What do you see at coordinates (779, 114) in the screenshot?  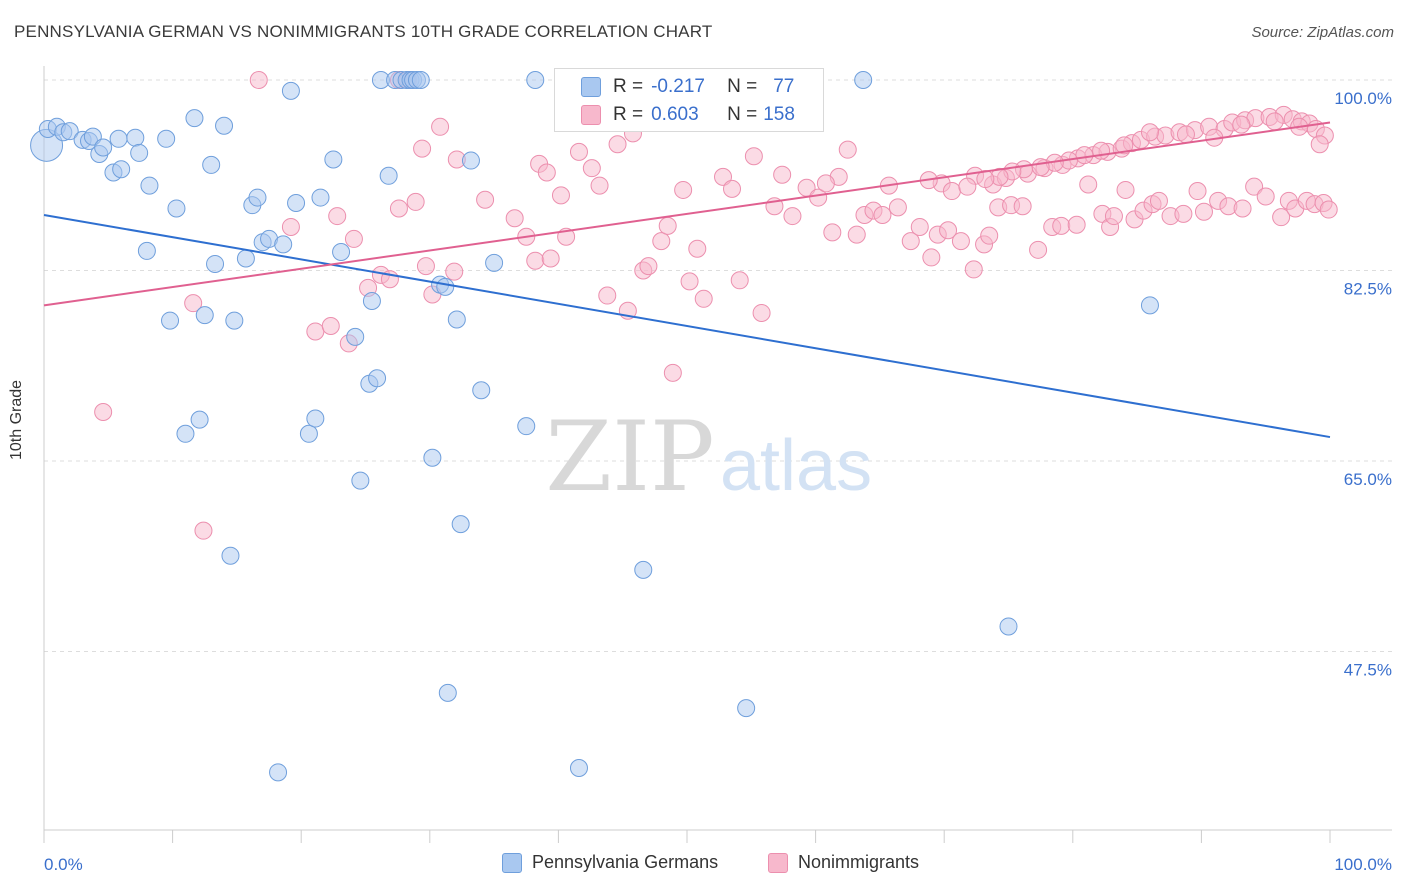 I see `n-value: 158` at bounding box center [779, 114].